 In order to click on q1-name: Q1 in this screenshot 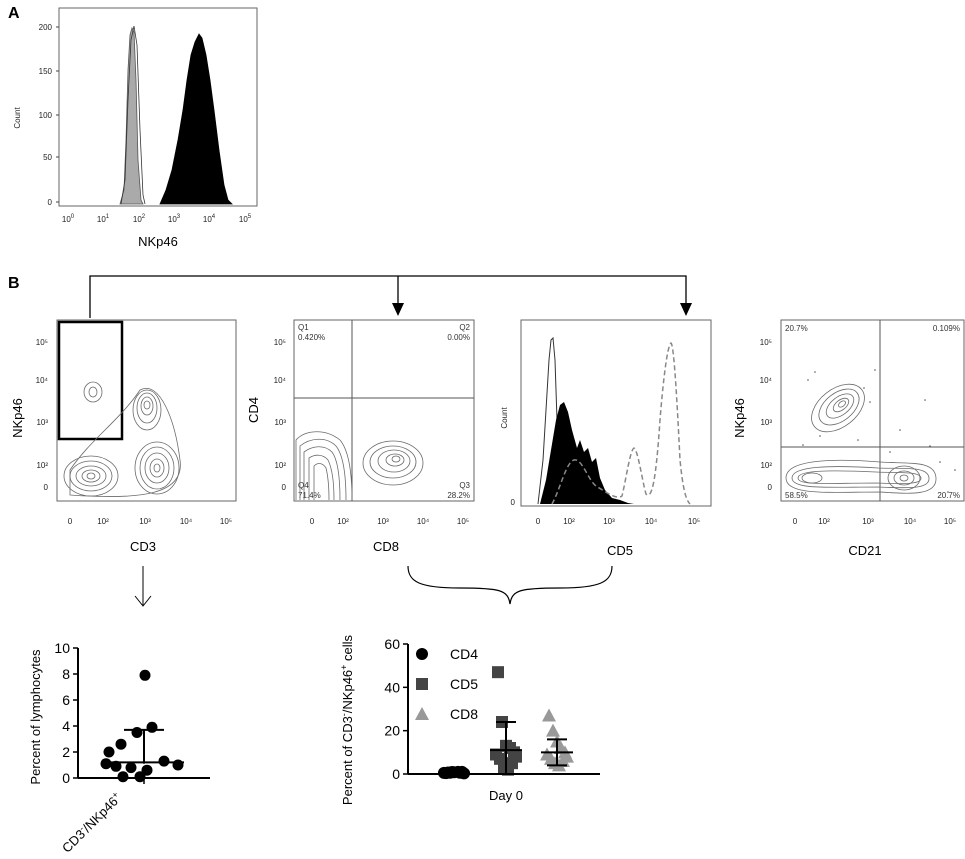, I will do `click(303, 327)`.